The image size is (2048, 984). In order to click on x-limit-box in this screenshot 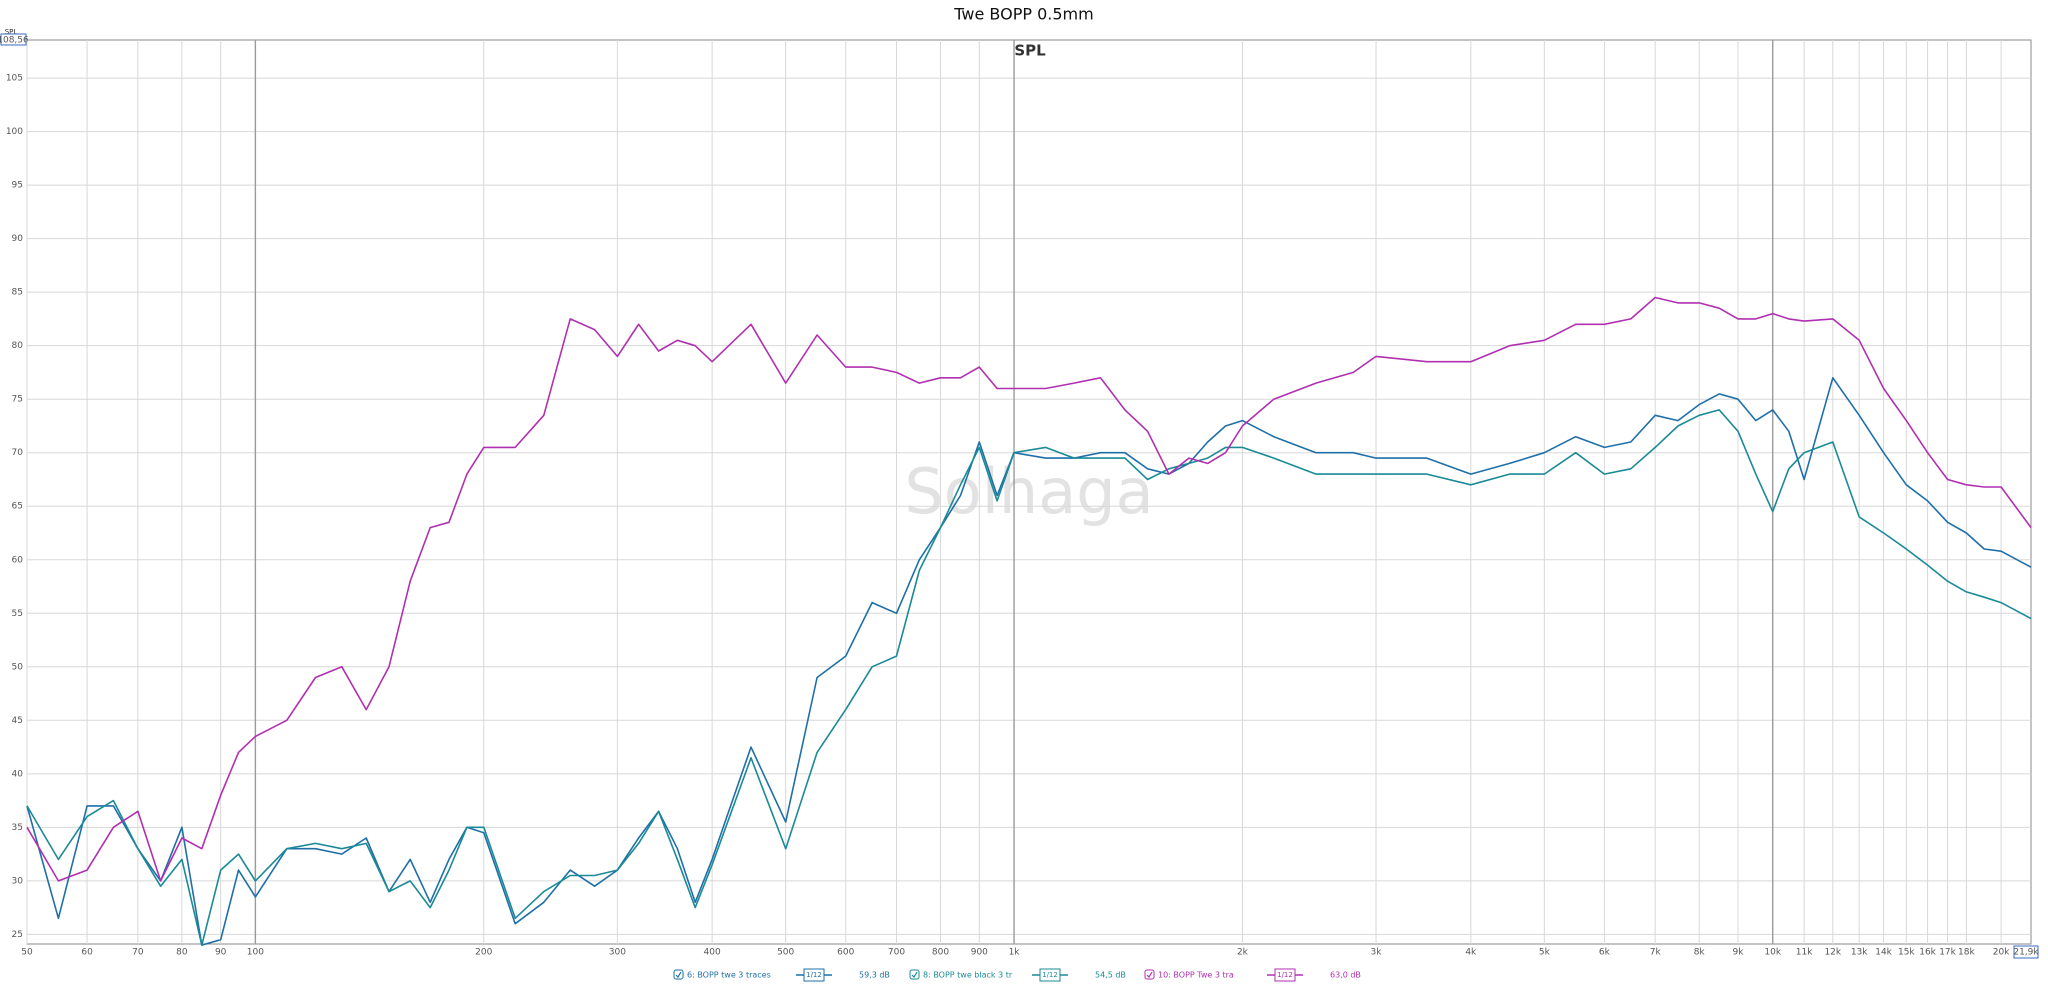, I will do `click(2026, 952)`.